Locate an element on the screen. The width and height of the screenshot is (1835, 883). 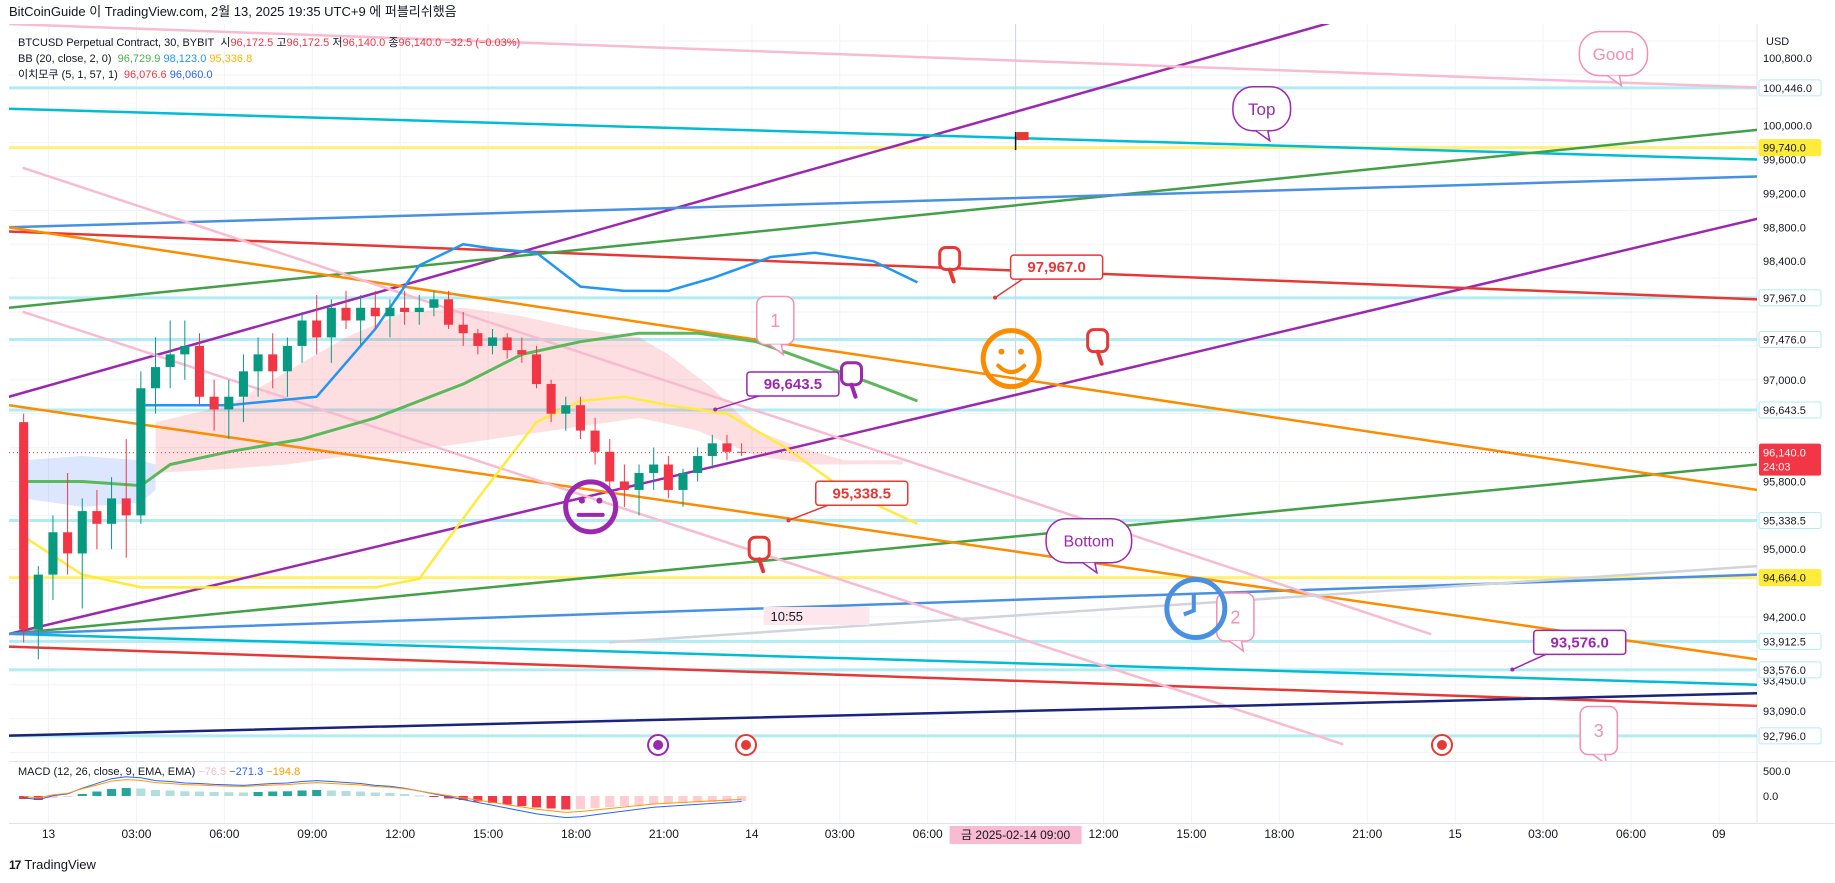
highlighted-time: 금 2025-02-14 09:00 is located at coordinates (1015, 835).